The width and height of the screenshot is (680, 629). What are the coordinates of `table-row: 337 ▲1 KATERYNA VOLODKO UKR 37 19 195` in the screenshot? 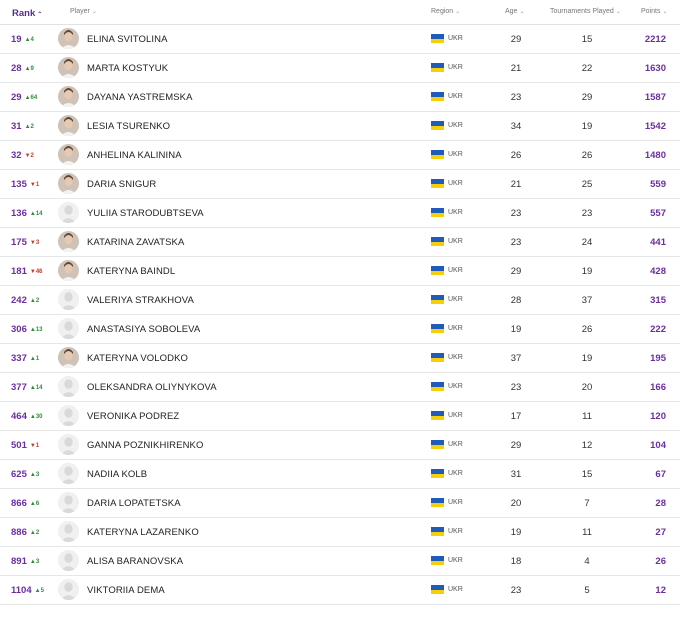 It's located at (340, 358).